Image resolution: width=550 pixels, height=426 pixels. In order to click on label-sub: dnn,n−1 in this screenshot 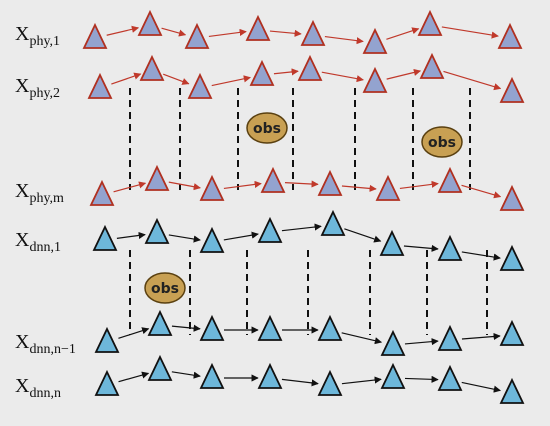, I will do `click(52, 349)`.